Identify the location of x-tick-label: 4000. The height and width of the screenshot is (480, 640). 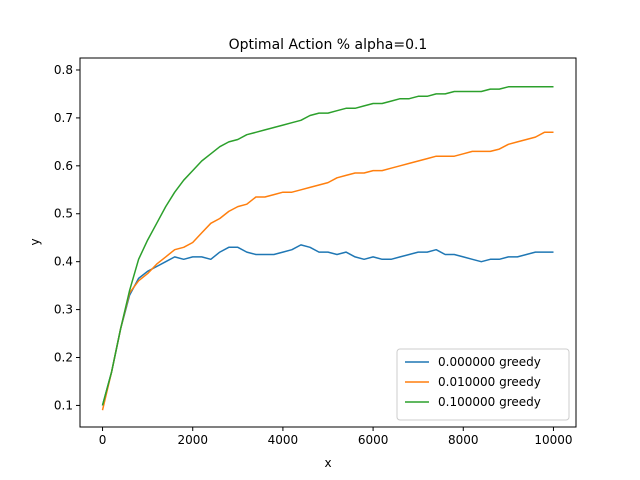
(283, 440).